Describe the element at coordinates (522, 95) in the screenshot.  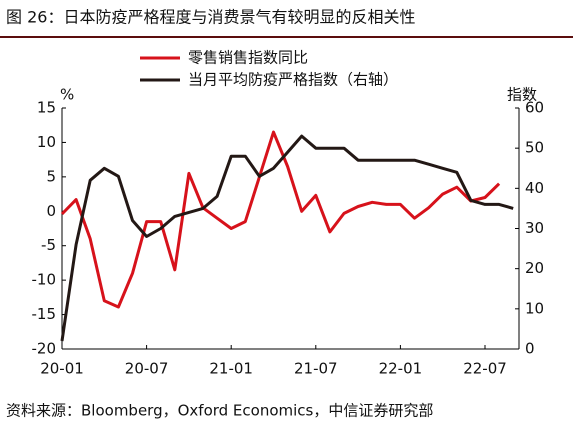
I see `y2-axis-label: 指数` at that location.